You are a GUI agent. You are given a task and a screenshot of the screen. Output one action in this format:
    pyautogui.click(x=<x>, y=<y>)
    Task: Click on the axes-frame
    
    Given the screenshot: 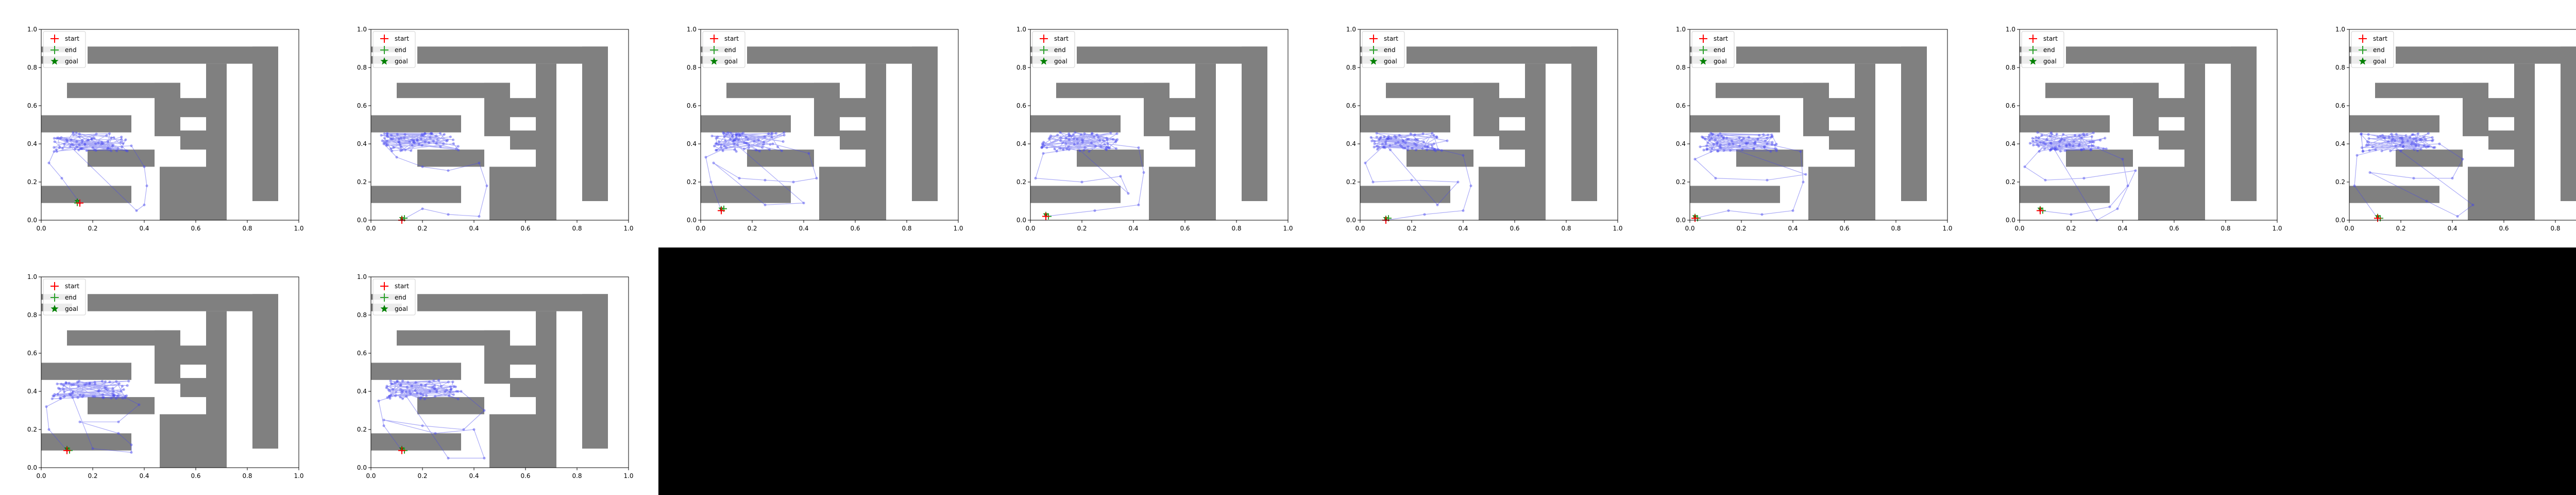 What is the action you would take?
    pyautogui.click(x=499, y=372)
    